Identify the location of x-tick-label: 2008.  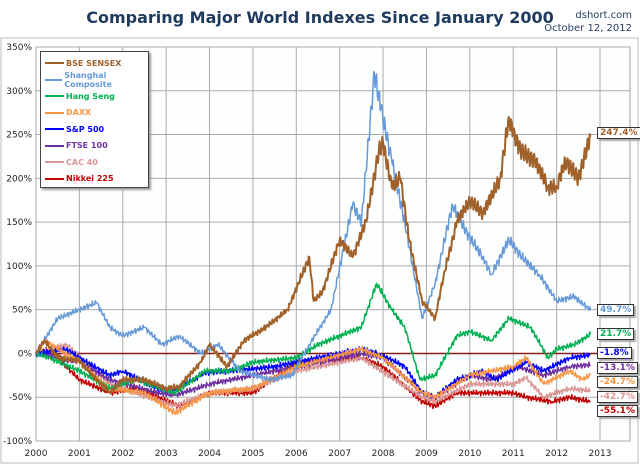
(383, 454).